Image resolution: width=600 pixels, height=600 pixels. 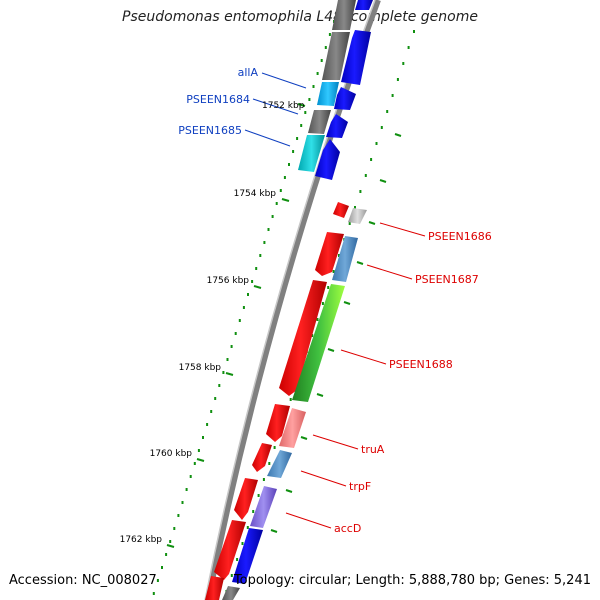 I want to click on gene-feature-silver, so click(x=357, y=216).